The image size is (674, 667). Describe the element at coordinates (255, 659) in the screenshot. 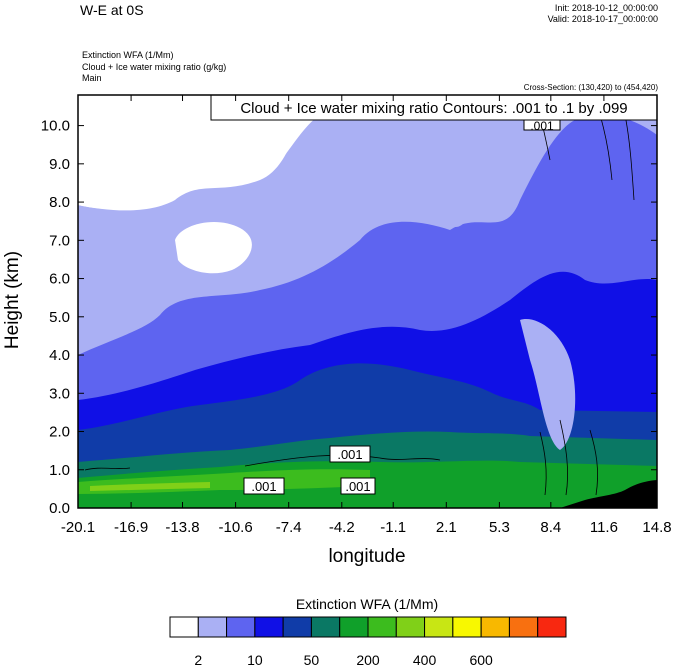

I see `colorbar-label: 10` at that location.